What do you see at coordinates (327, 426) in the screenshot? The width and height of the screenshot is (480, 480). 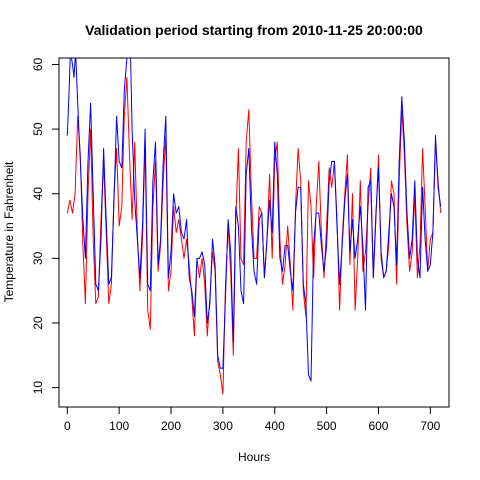 I see `x-tick-label: 500` at bounding box center [327, 426].